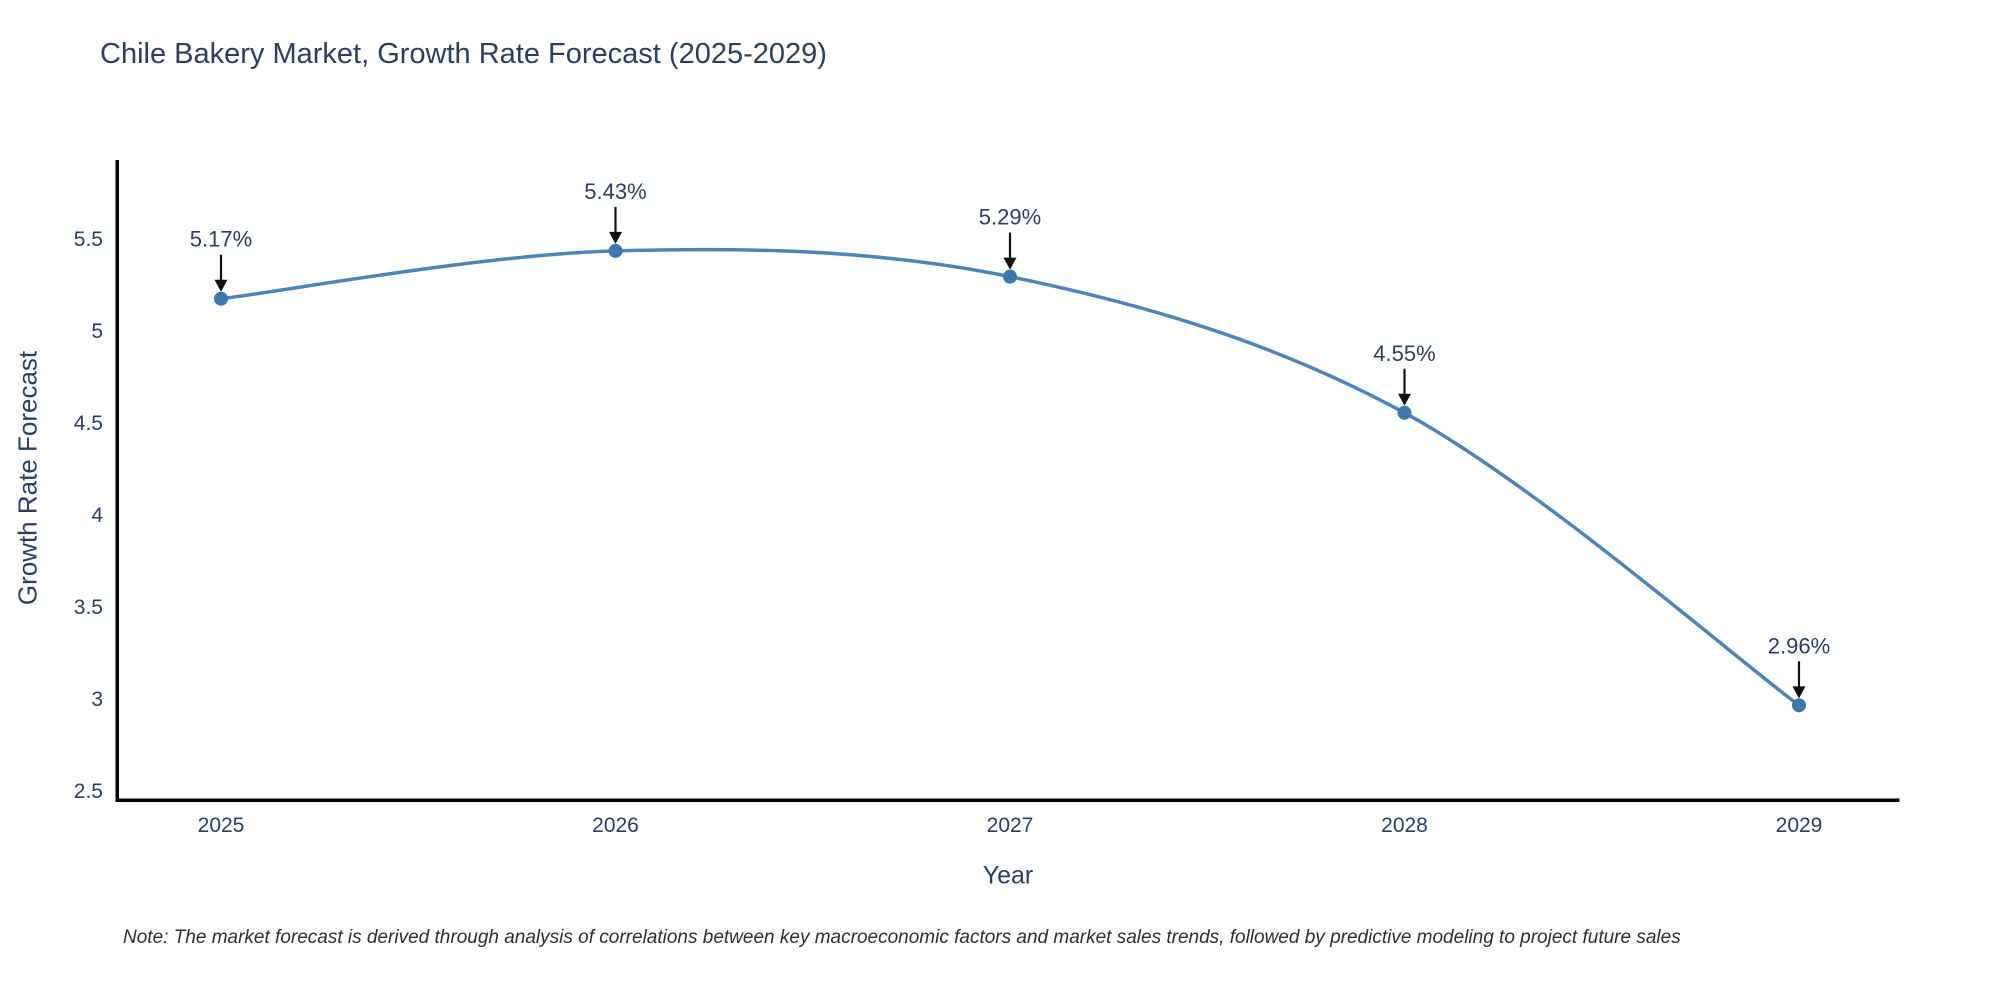  What do you see at coordinates (88, 607) in the screenshot?
I see `y-tick-label: 3.5` at bounding box center [88, 607].